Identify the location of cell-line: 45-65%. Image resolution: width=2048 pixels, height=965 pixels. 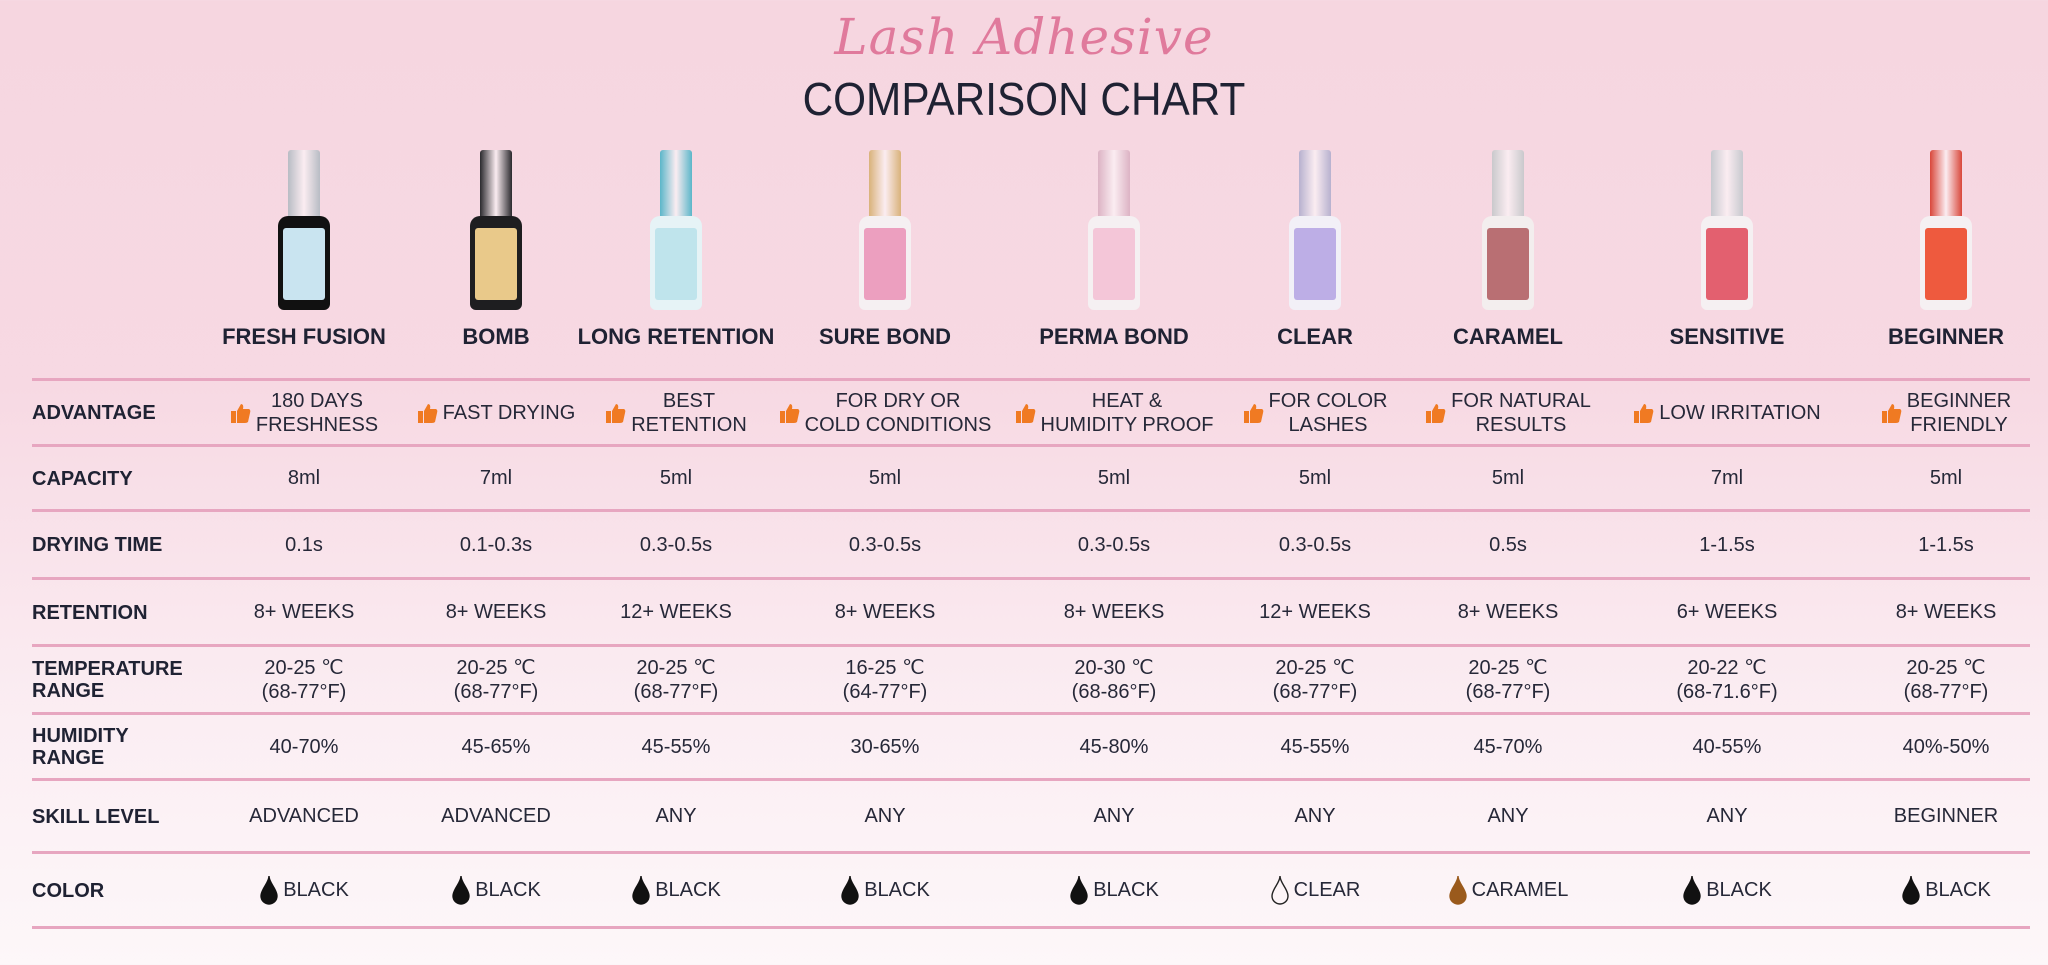
(496, 746).